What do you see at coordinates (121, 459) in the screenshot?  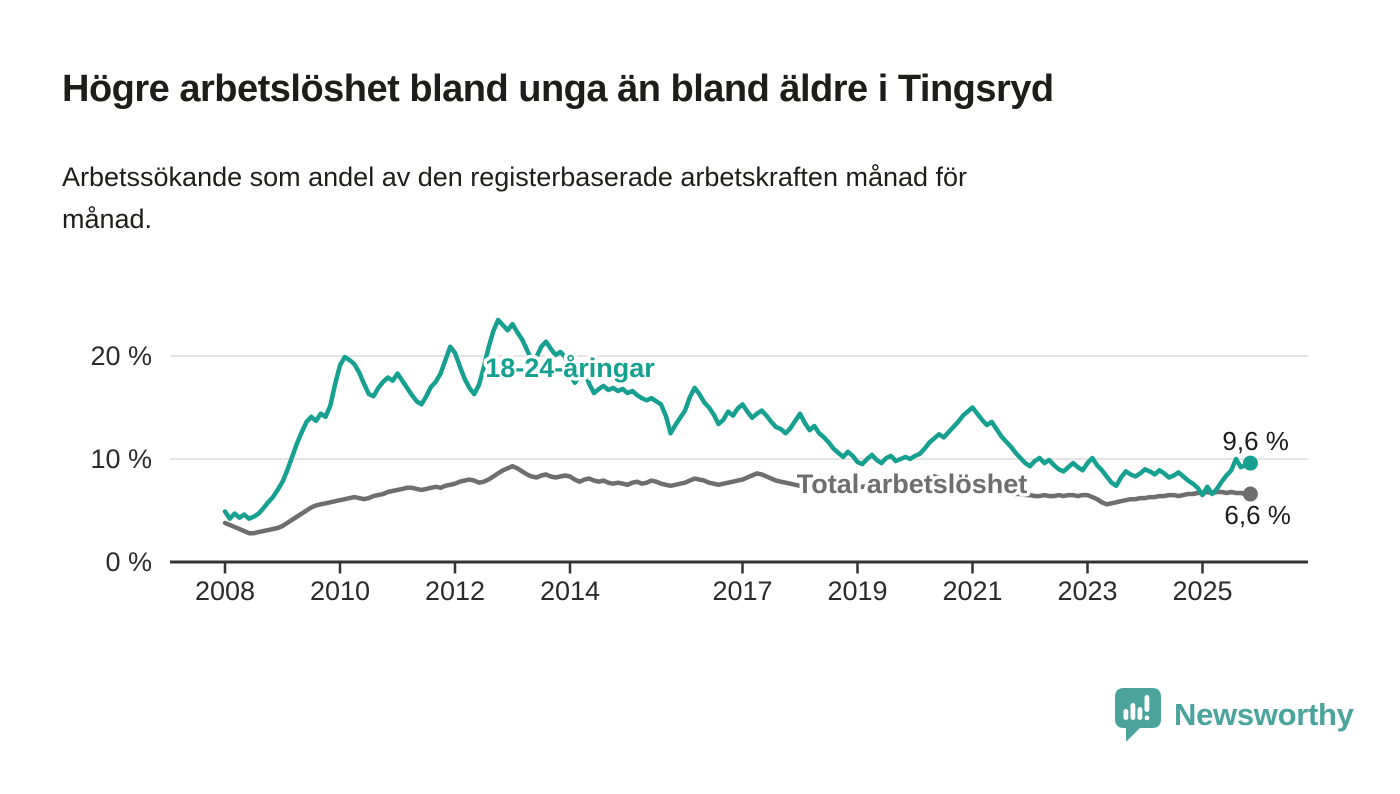 I see `y-tick-label: 10 %` at bounding box center [121, 459].